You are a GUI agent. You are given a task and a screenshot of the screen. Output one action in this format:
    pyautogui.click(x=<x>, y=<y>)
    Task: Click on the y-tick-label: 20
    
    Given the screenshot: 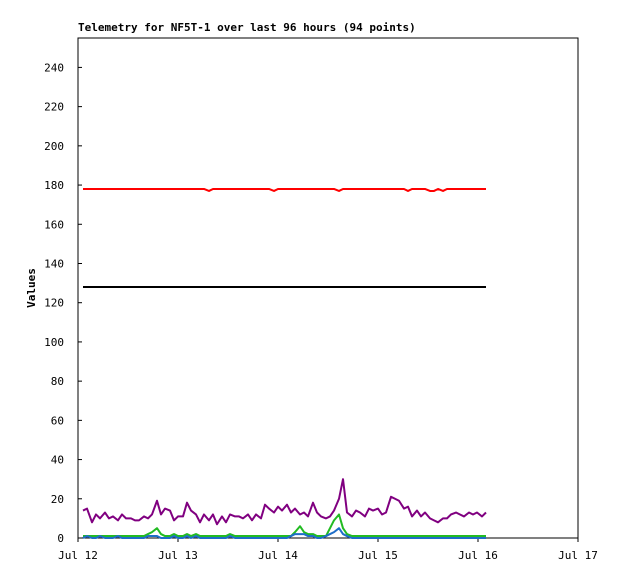 What is the action you would take?
    pyautogui.click(x=57, y=499)
    